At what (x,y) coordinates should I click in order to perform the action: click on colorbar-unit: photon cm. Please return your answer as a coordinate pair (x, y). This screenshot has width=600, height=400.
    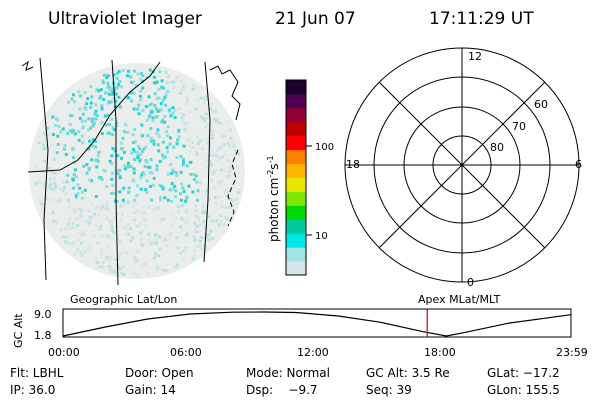
    Looking at the image, I should click on (274, 210).